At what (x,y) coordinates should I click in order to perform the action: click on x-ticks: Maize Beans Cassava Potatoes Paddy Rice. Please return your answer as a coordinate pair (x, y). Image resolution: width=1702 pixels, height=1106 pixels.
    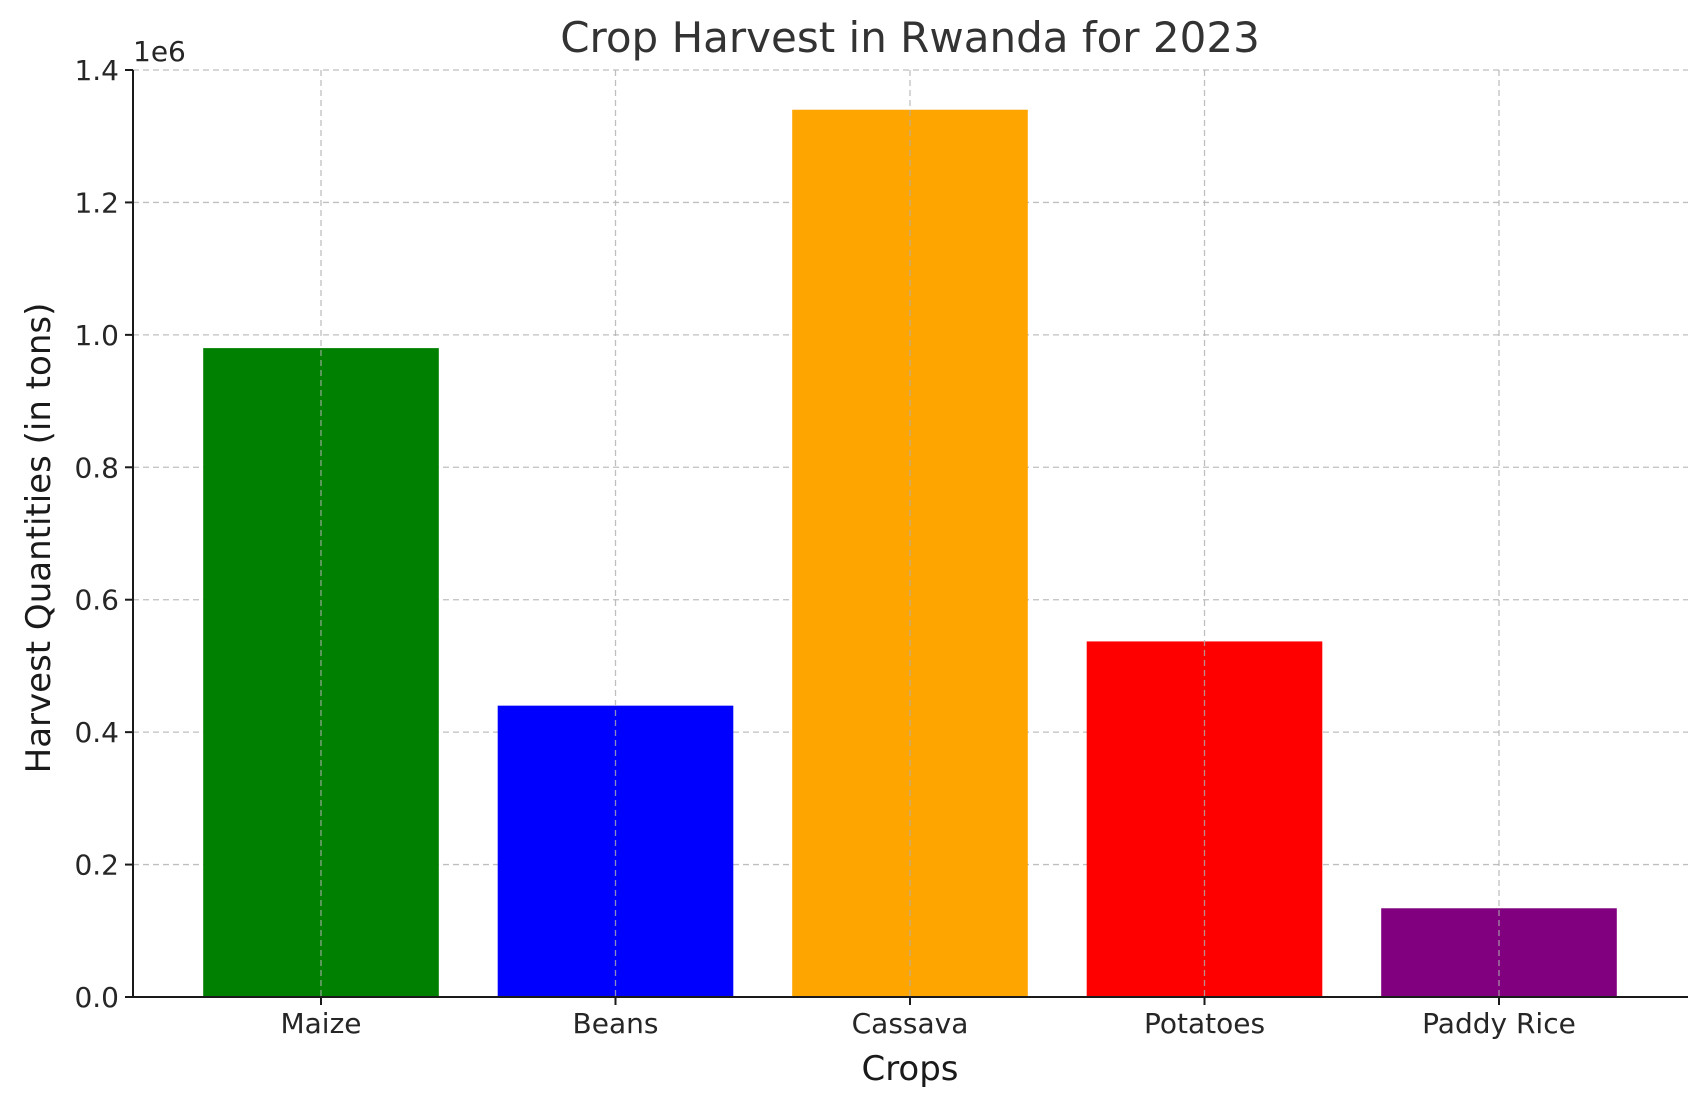
    Looking at the image, I should click on (928, 1018).